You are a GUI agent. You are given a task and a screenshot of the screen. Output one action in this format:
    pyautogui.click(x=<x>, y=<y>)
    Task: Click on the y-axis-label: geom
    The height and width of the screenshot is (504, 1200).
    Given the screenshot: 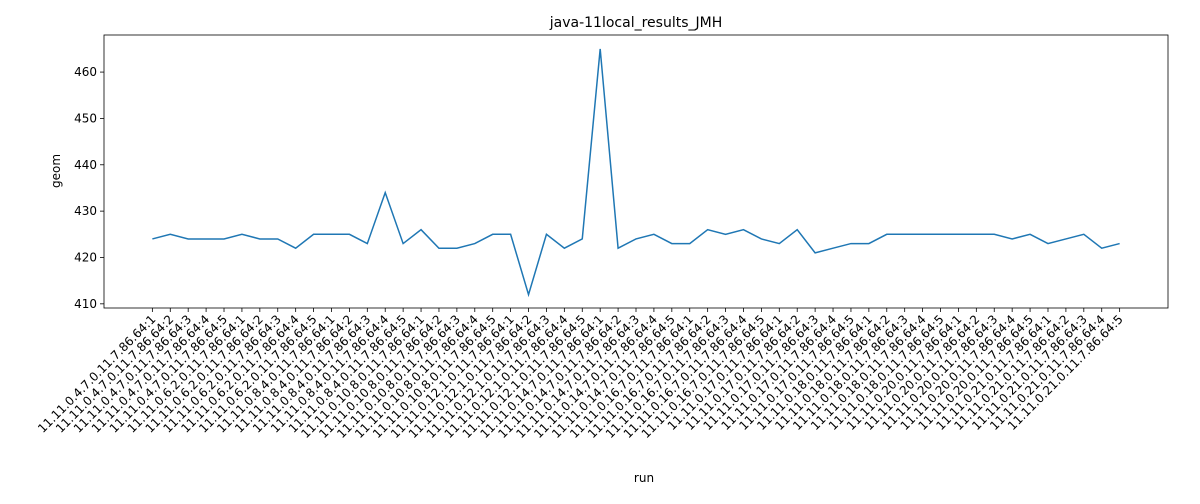 What is the action you would take?
    pyautogui.click(x=56, y=171)
    